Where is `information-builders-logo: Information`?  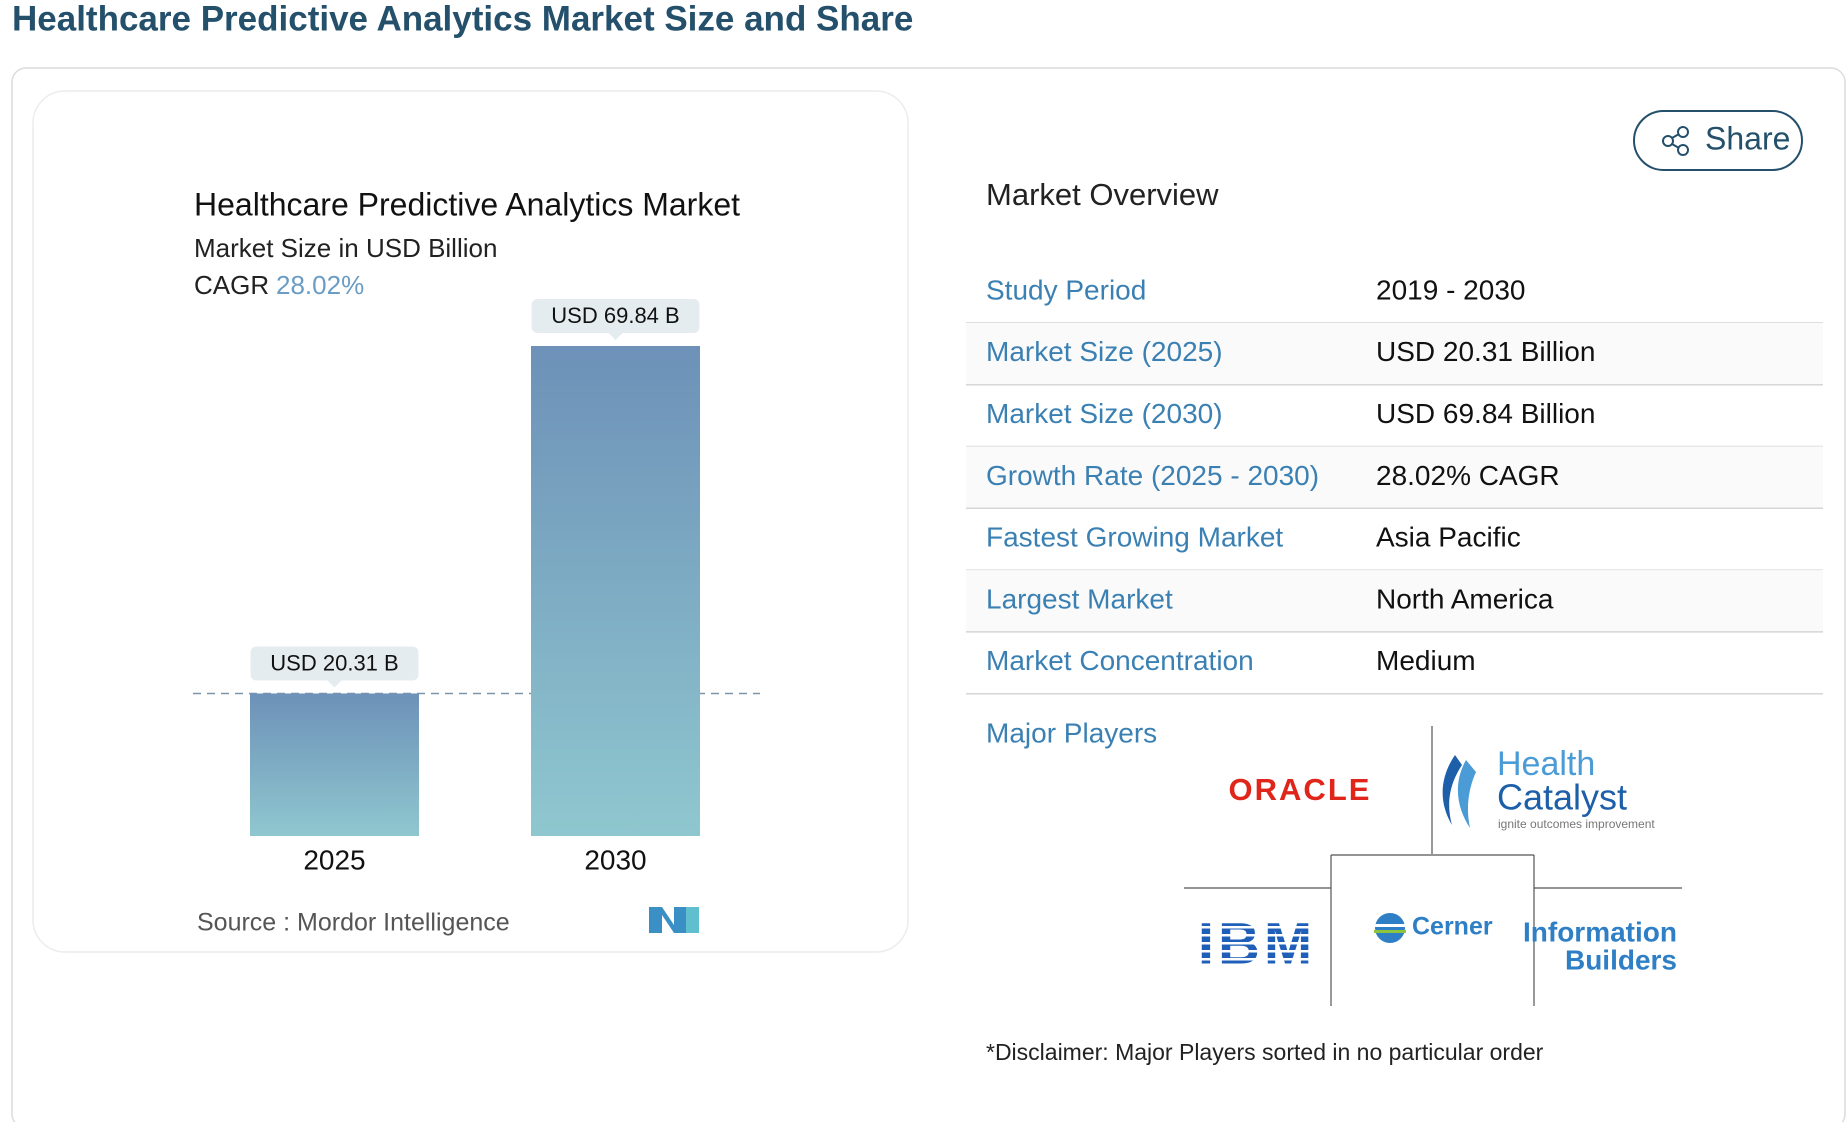 information-builders-logo: Information is located at coordinates (1600, 931).